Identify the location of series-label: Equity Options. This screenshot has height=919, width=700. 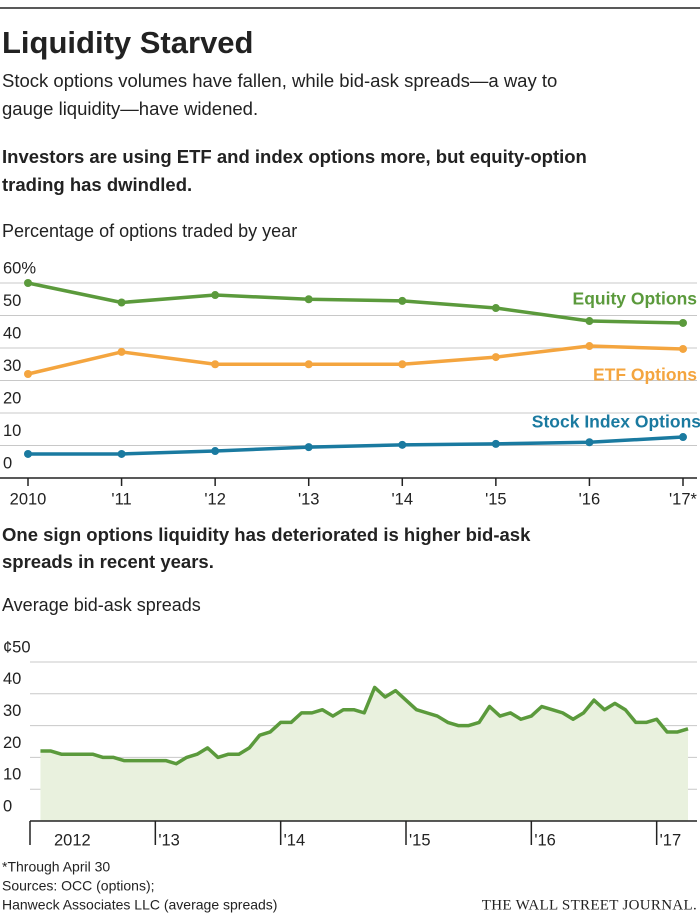
(635, 299).